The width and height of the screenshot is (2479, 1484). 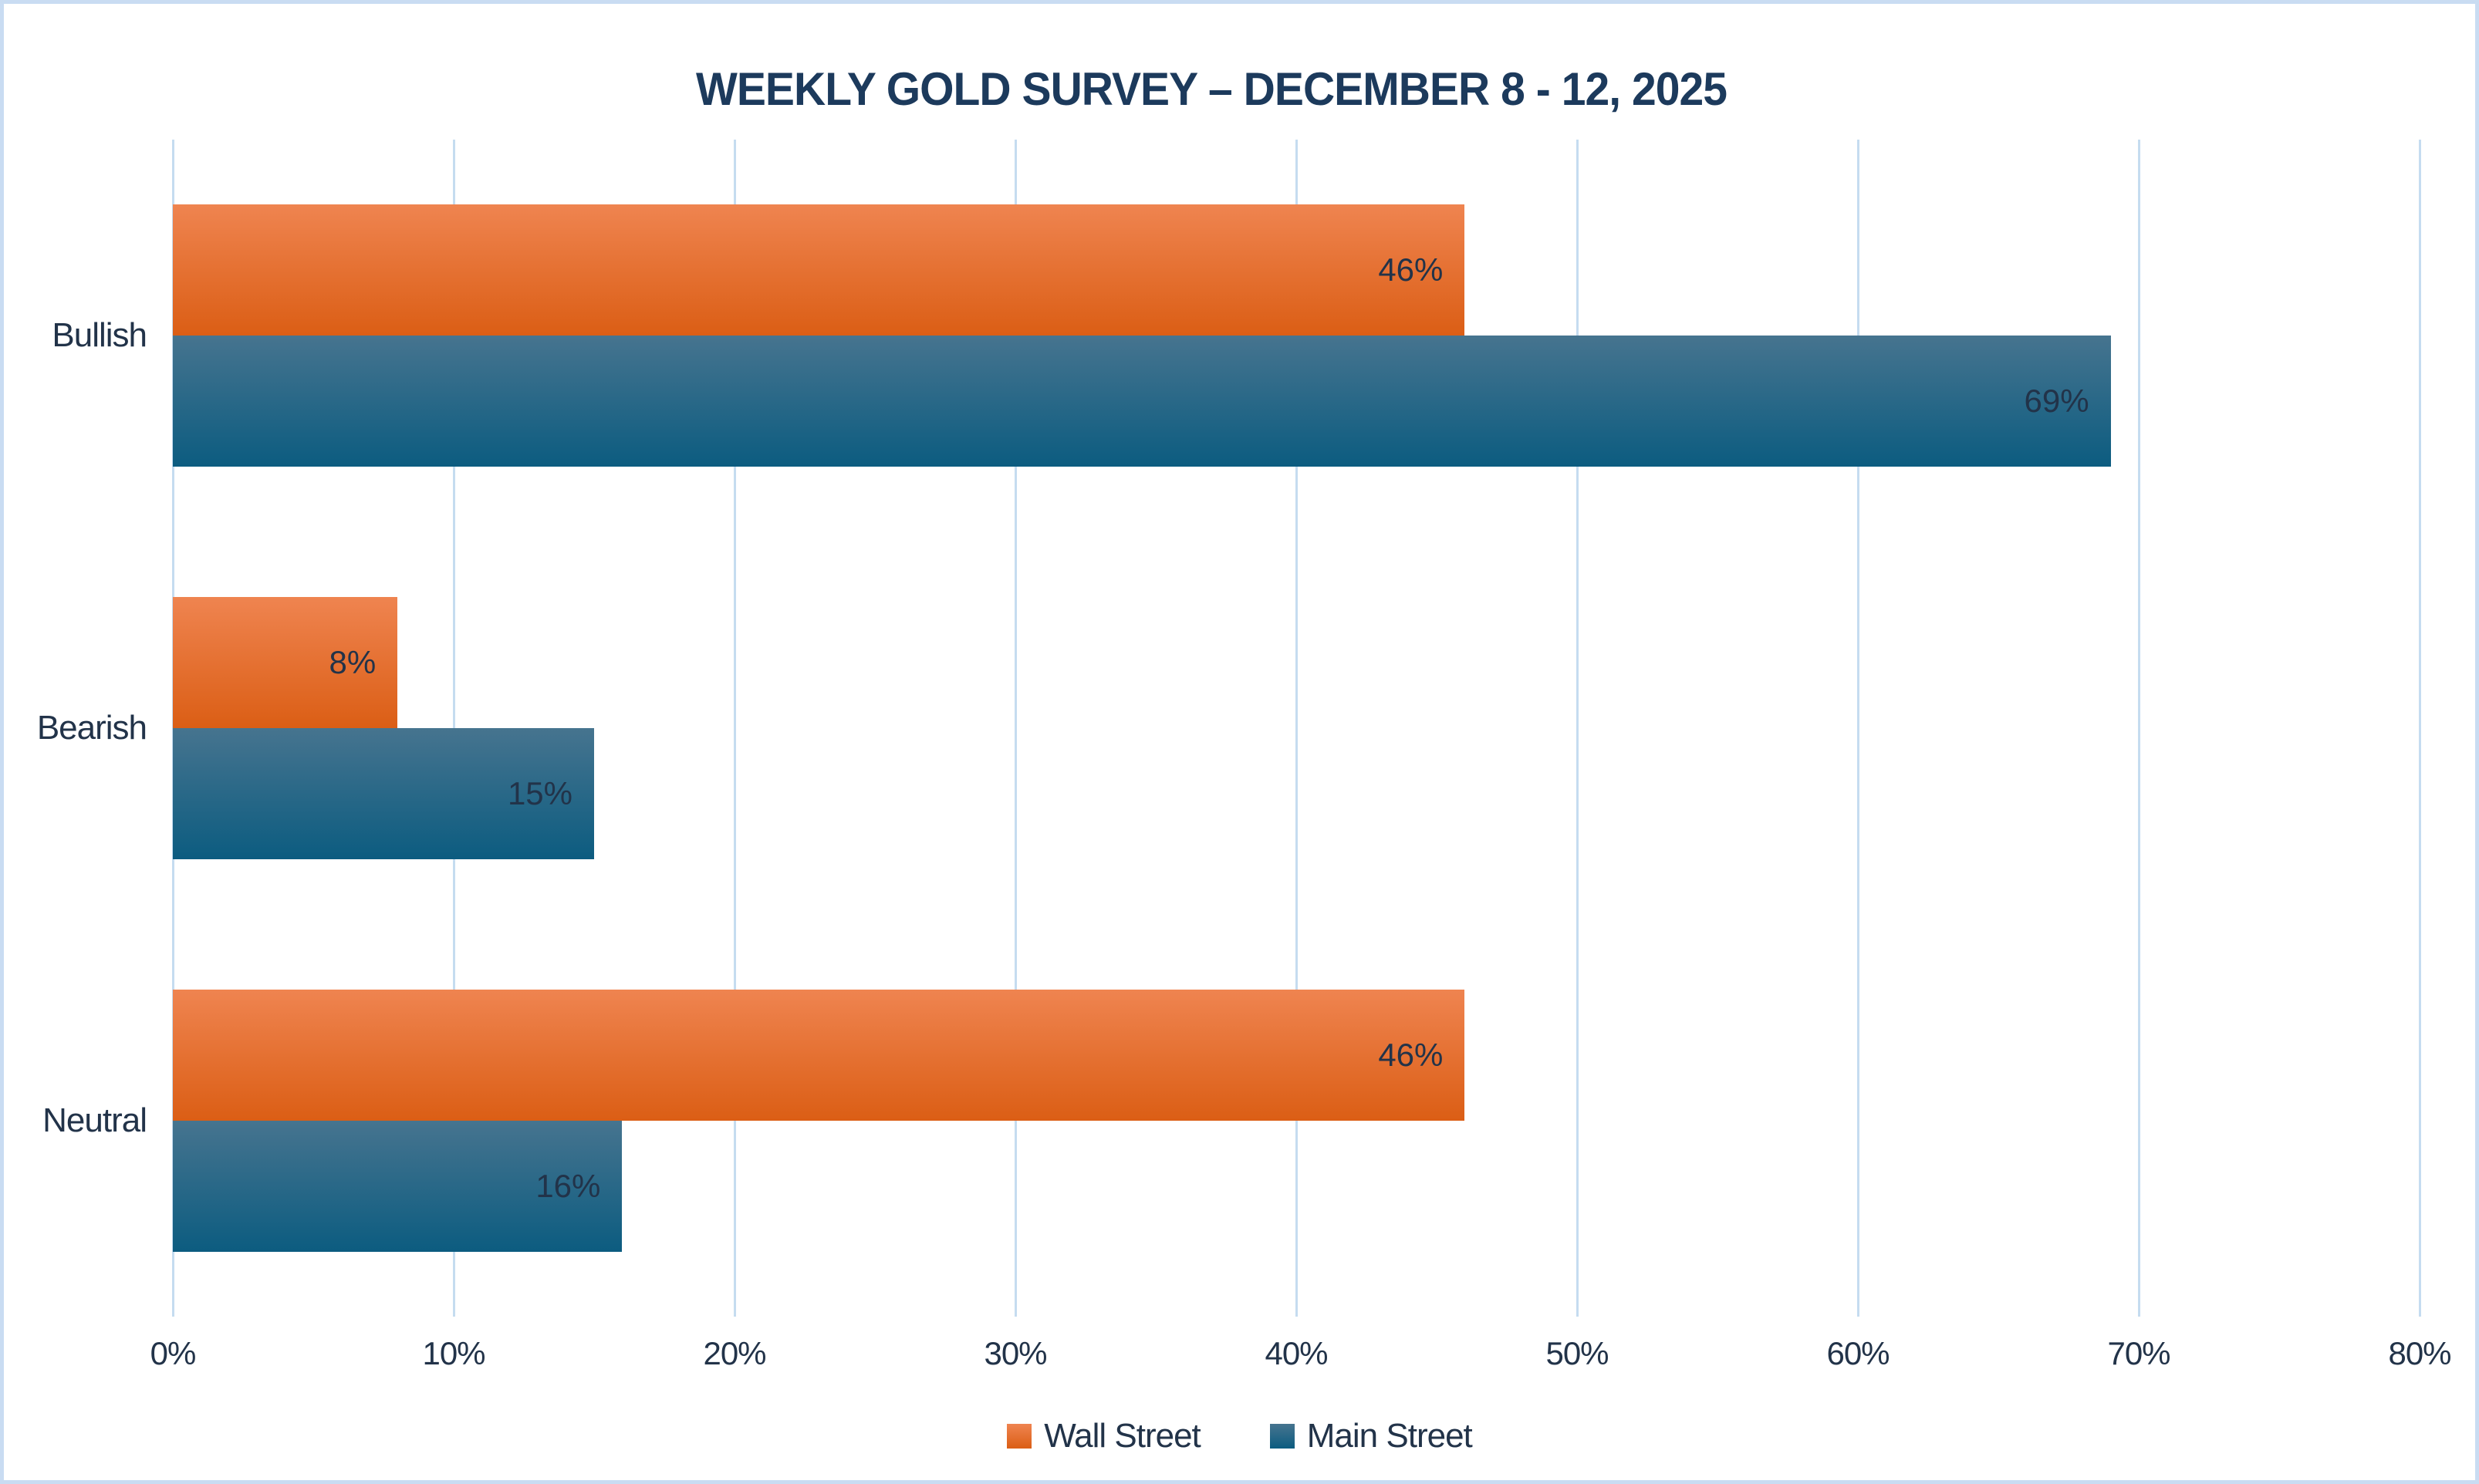 I want to click on legend-item-wall-street: Wall Street, so click(x=1104, y=1436).